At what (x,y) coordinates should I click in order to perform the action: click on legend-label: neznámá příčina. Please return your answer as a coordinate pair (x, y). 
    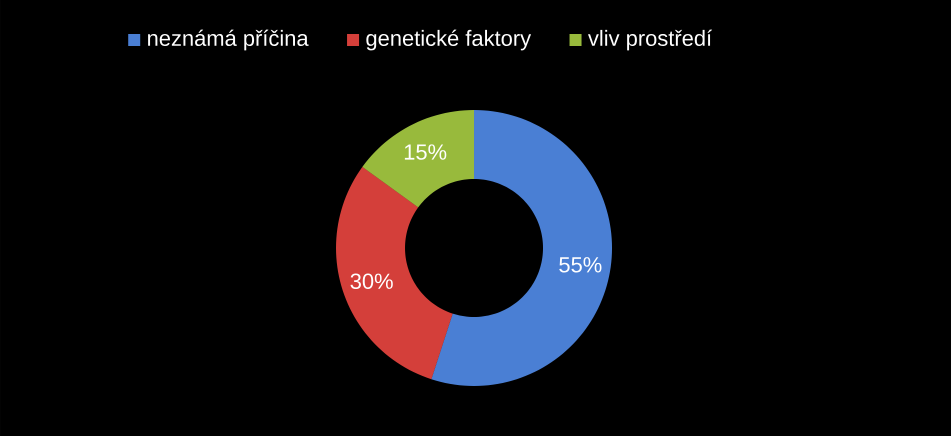
    Looking at the image, I should click on (228, 40).